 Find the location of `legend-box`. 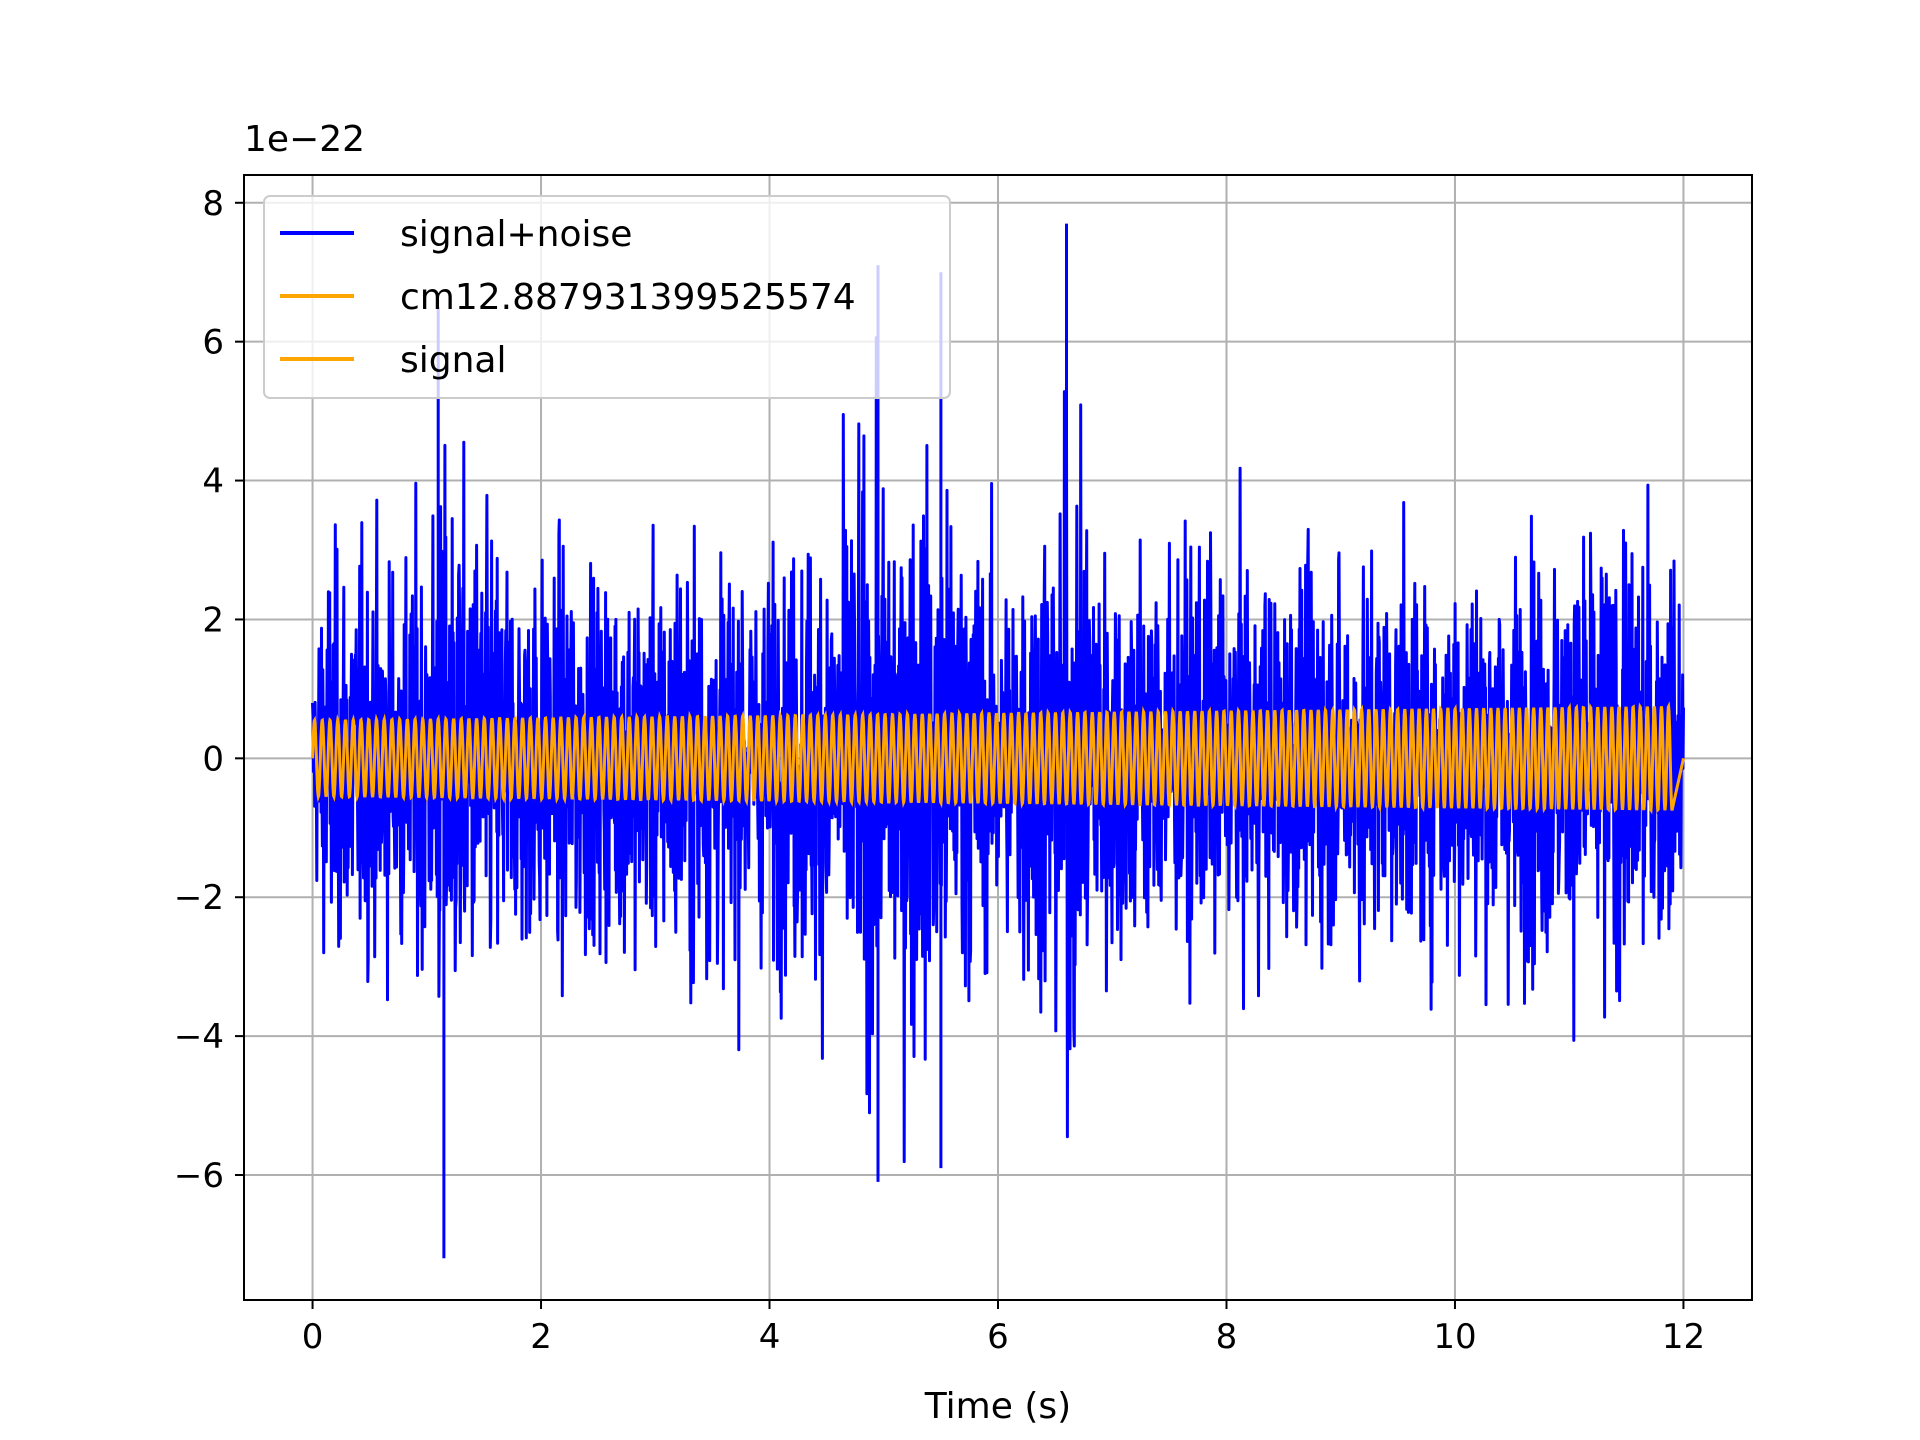

legend-box is located at coordinates (607, 297).